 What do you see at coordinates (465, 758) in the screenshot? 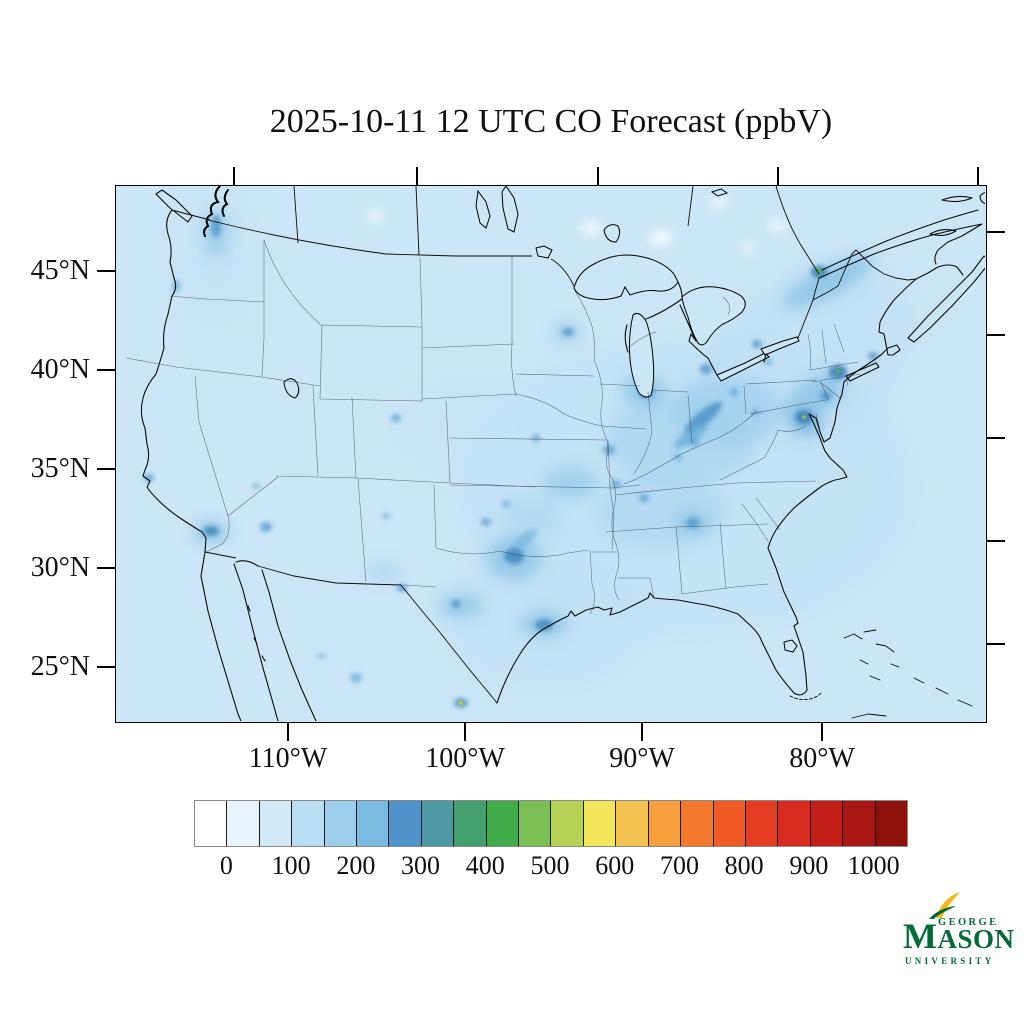
I see `longitude-label: 100°W` at bounding box center [465, 758].